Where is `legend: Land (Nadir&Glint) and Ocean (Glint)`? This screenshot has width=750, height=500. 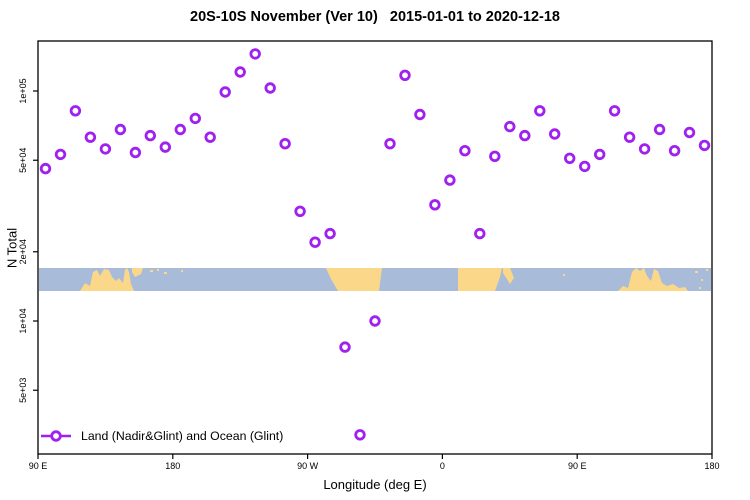
legend: Land (Nadir&Glint) and Ocean (Glint) is located at coordinates (161, 436).